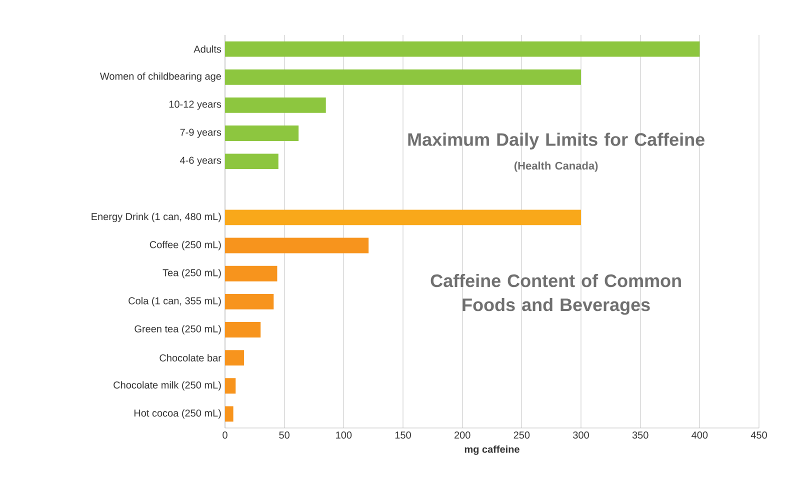 This screenshot has width=793, height=497. What do you see at coordinates (581, 435) in the screenshot?
I see `x-tick-label: 300` at bounding box center [581, 435].